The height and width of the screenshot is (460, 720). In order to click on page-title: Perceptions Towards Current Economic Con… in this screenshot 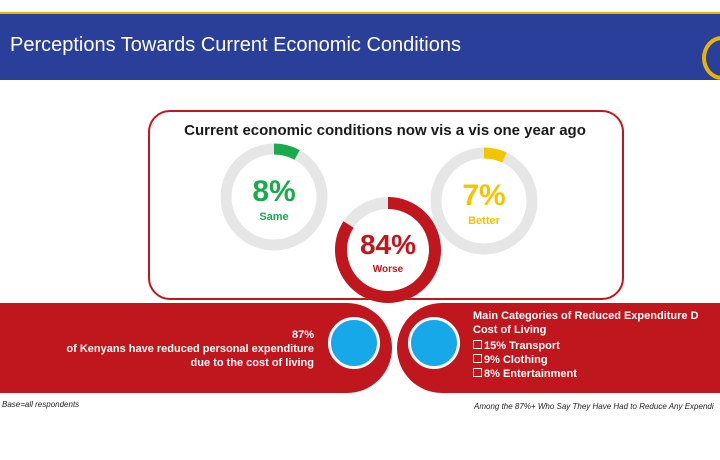, I will do `click(235, 45)`.